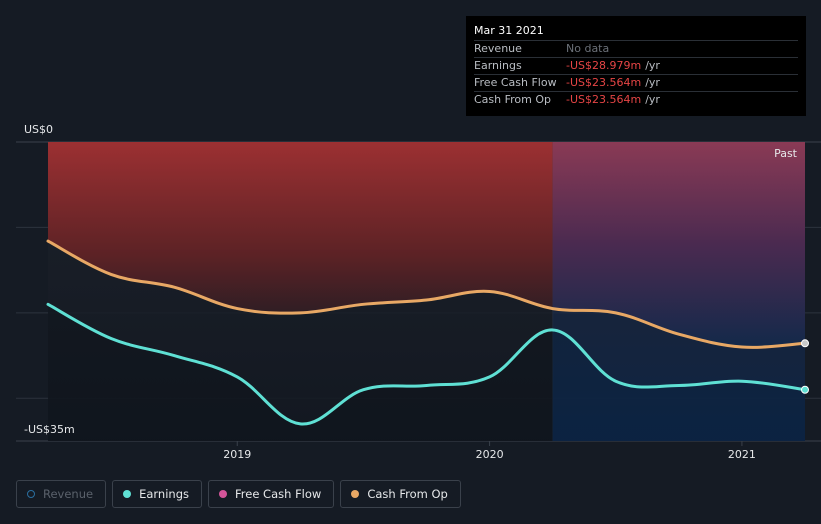 The height and width of the screenshot is (524, 821). I want to click on tooltip-row-free-cash-flow: Free Cash Flow -US$23.564m /yr, so click(636, 82).